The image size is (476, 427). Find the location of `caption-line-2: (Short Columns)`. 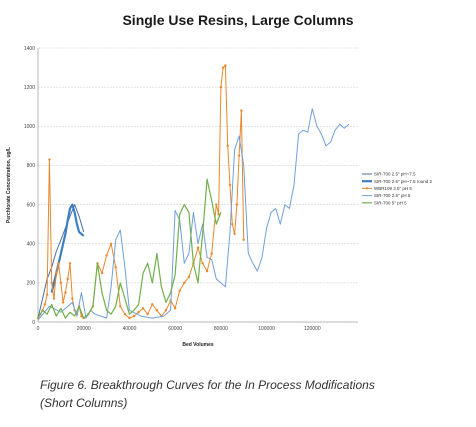

caption-line-2: (Short Columns) is located at coordinates (84, 403).